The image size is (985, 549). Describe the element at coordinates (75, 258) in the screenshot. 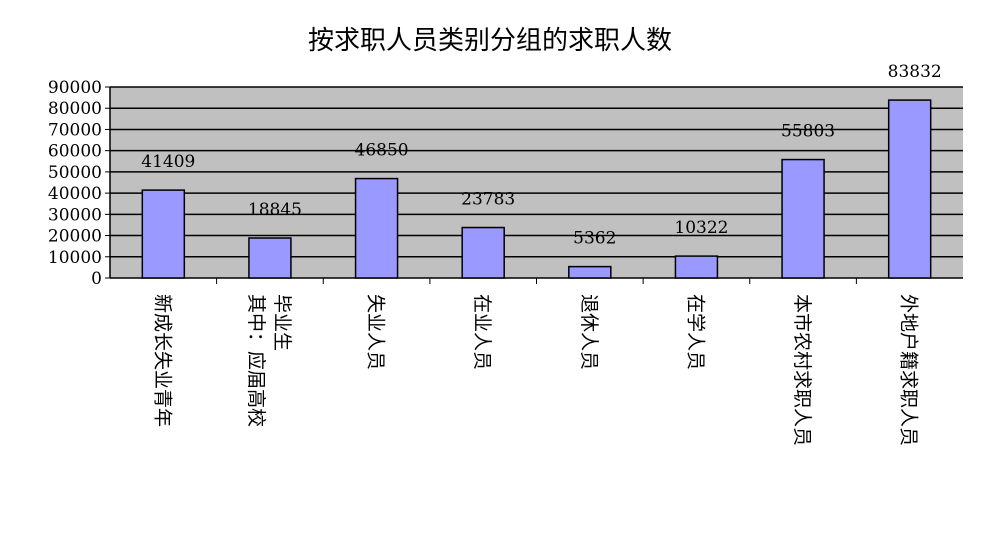

I see `y-tick-label: 10000` at that location.